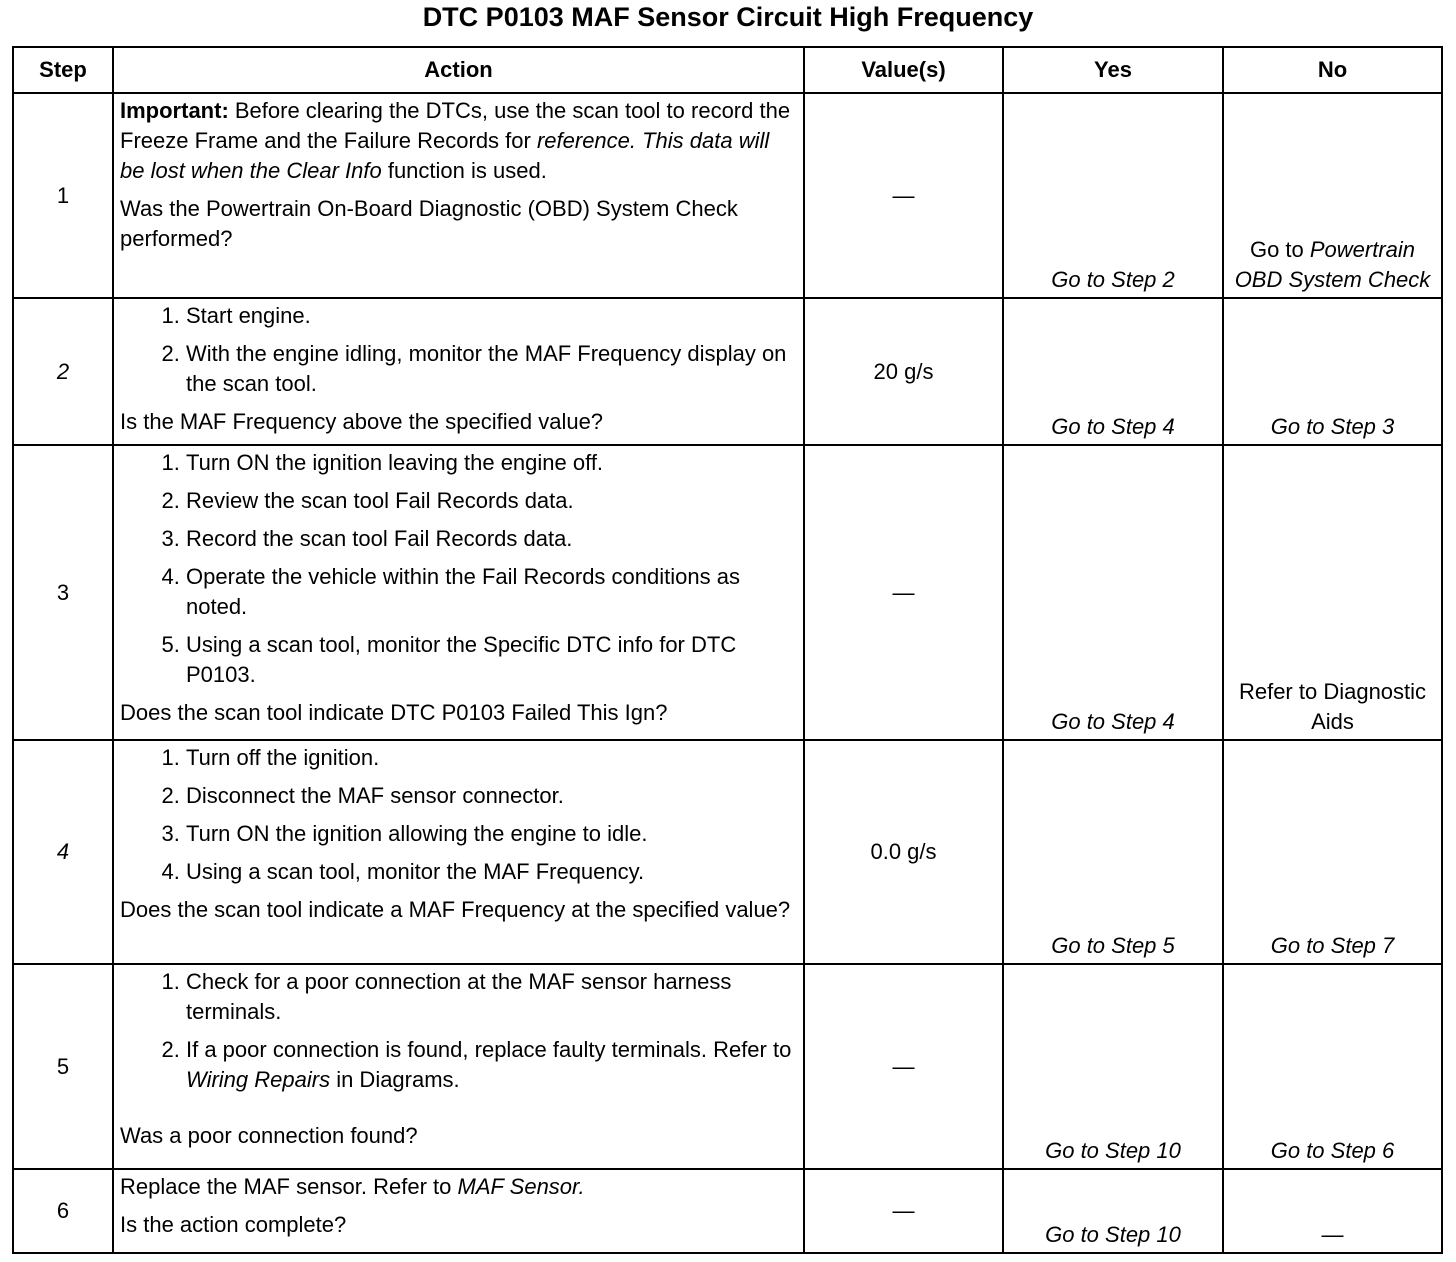 This screenshot has height=1262, width=1456. Describe the element at coordinates (1113, 852) in the screenshot. I see `yes-cell: Go to Step 5` at that location.